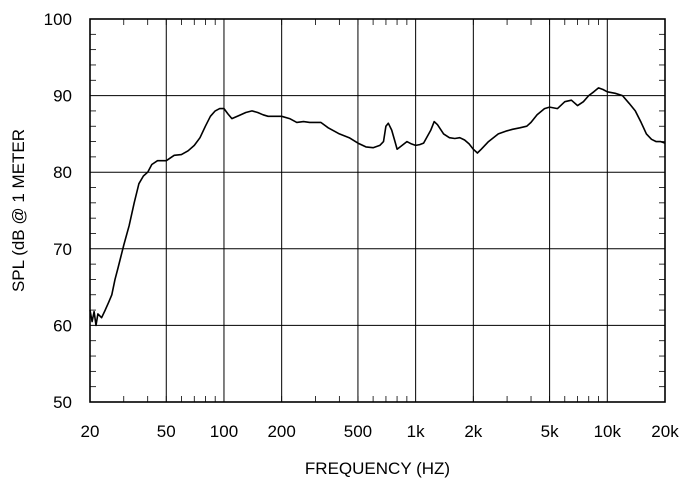 The width and height of the screenshot is (690, 490). Describe the element at coordinates (62, 249) in the screenshot. I see `y-tick-label: 70` at that location.